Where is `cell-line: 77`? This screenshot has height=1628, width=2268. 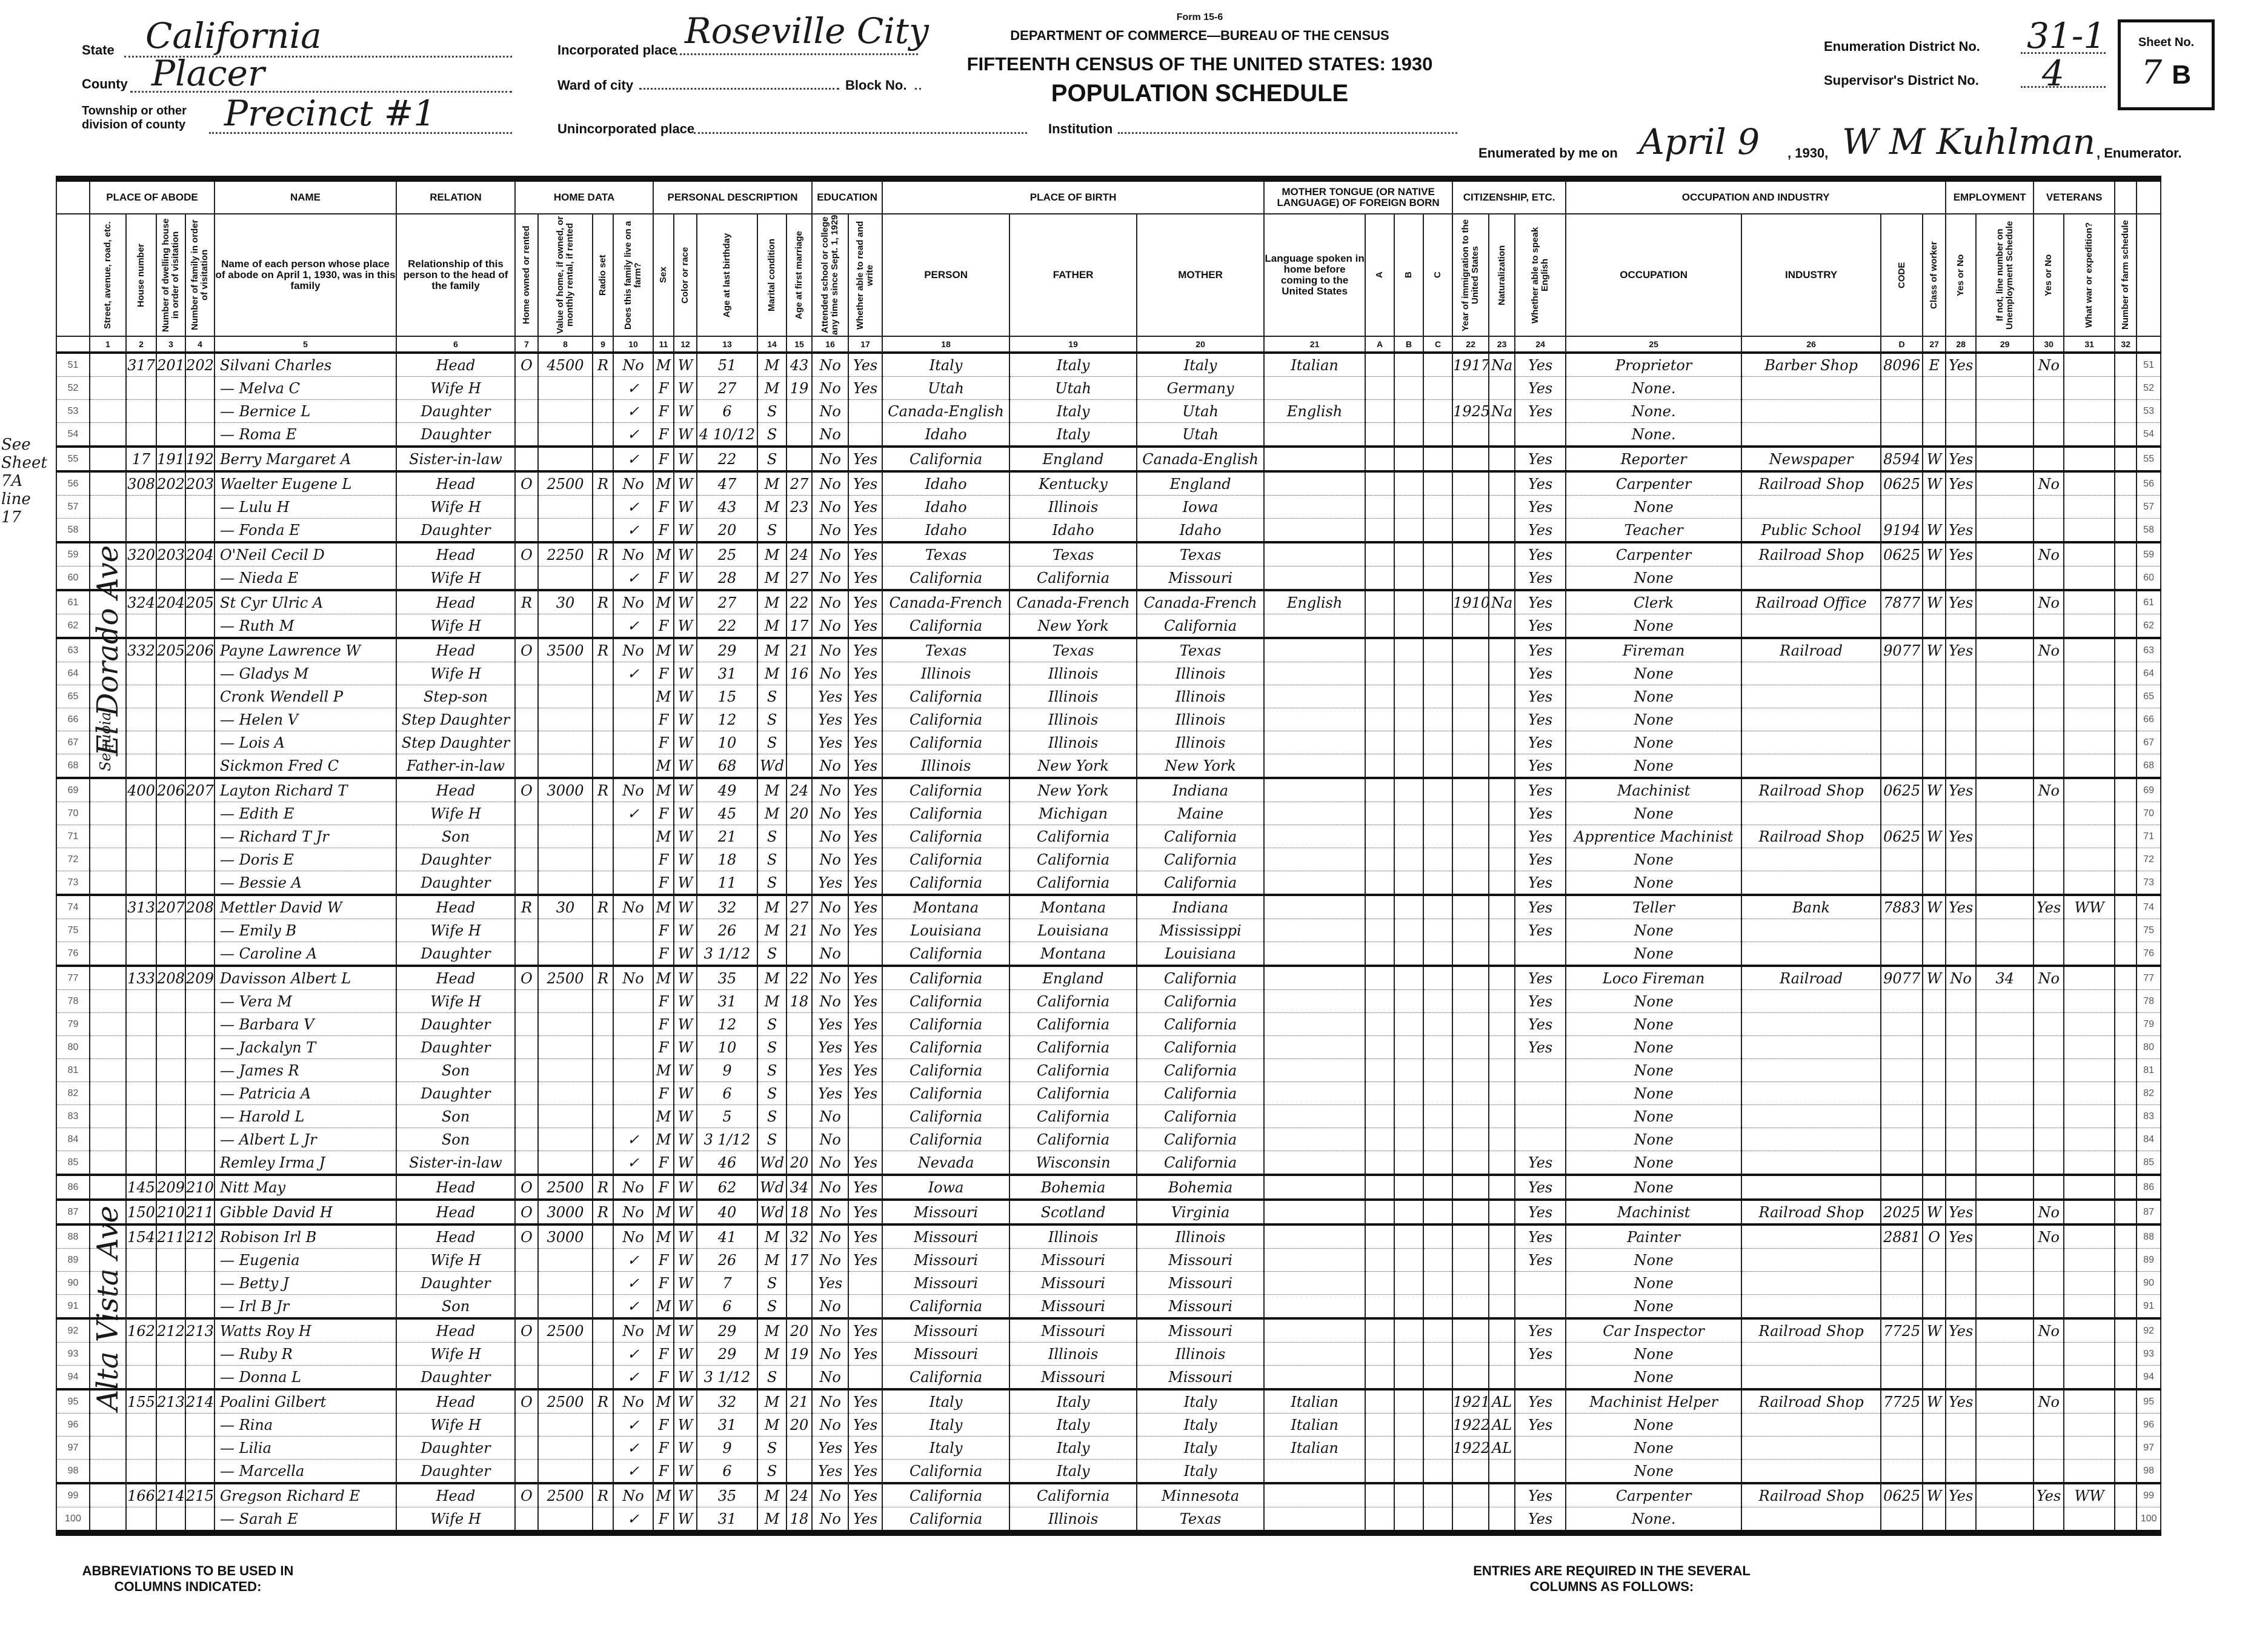 cell-line: 77 is located at coordinates (73, 977).